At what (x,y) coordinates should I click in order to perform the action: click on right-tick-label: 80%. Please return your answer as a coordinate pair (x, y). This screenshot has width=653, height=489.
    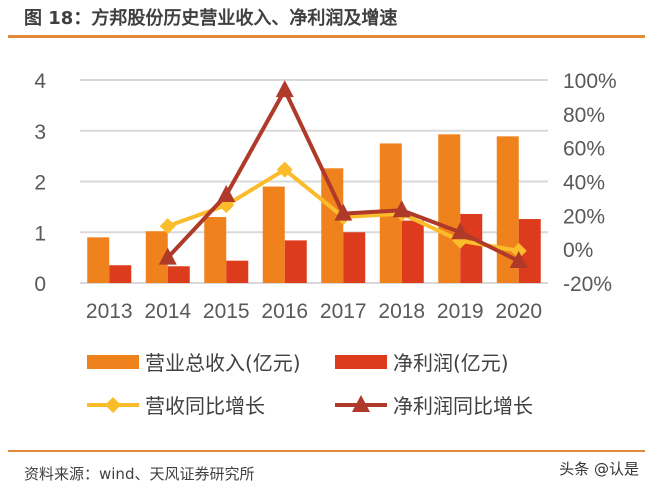
    Looking at the image, I should click on (584, 115).